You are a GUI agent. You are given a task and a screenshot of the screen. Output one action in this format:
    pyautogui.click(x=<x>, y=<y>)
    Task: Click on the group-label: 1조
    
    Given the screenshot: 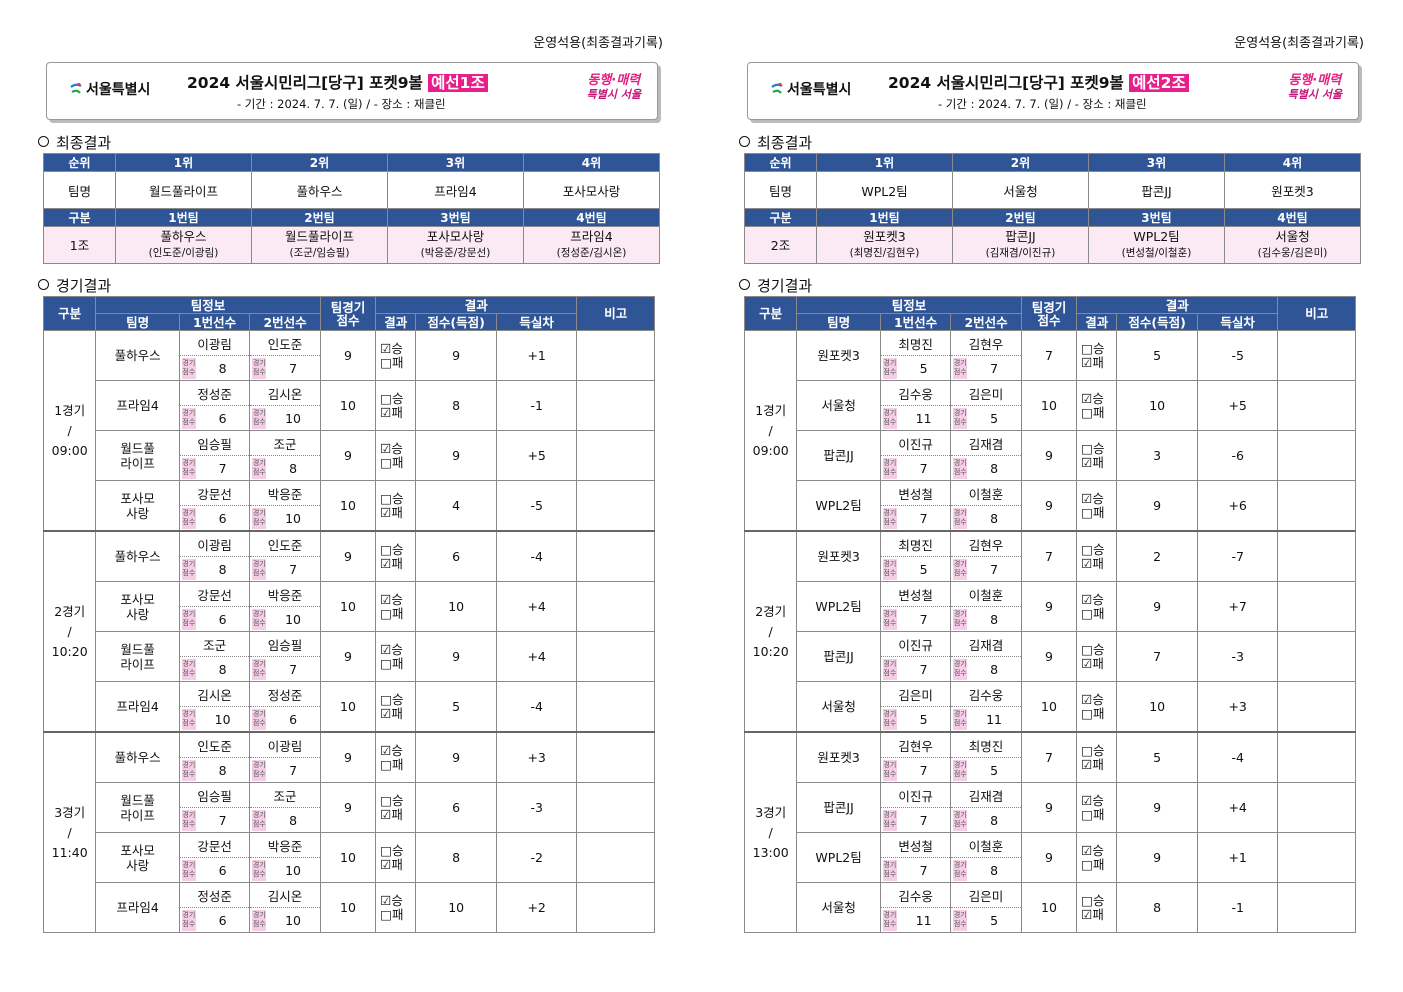 What is the action you would take?
    pyautogui.click(x=79, y=245)
    